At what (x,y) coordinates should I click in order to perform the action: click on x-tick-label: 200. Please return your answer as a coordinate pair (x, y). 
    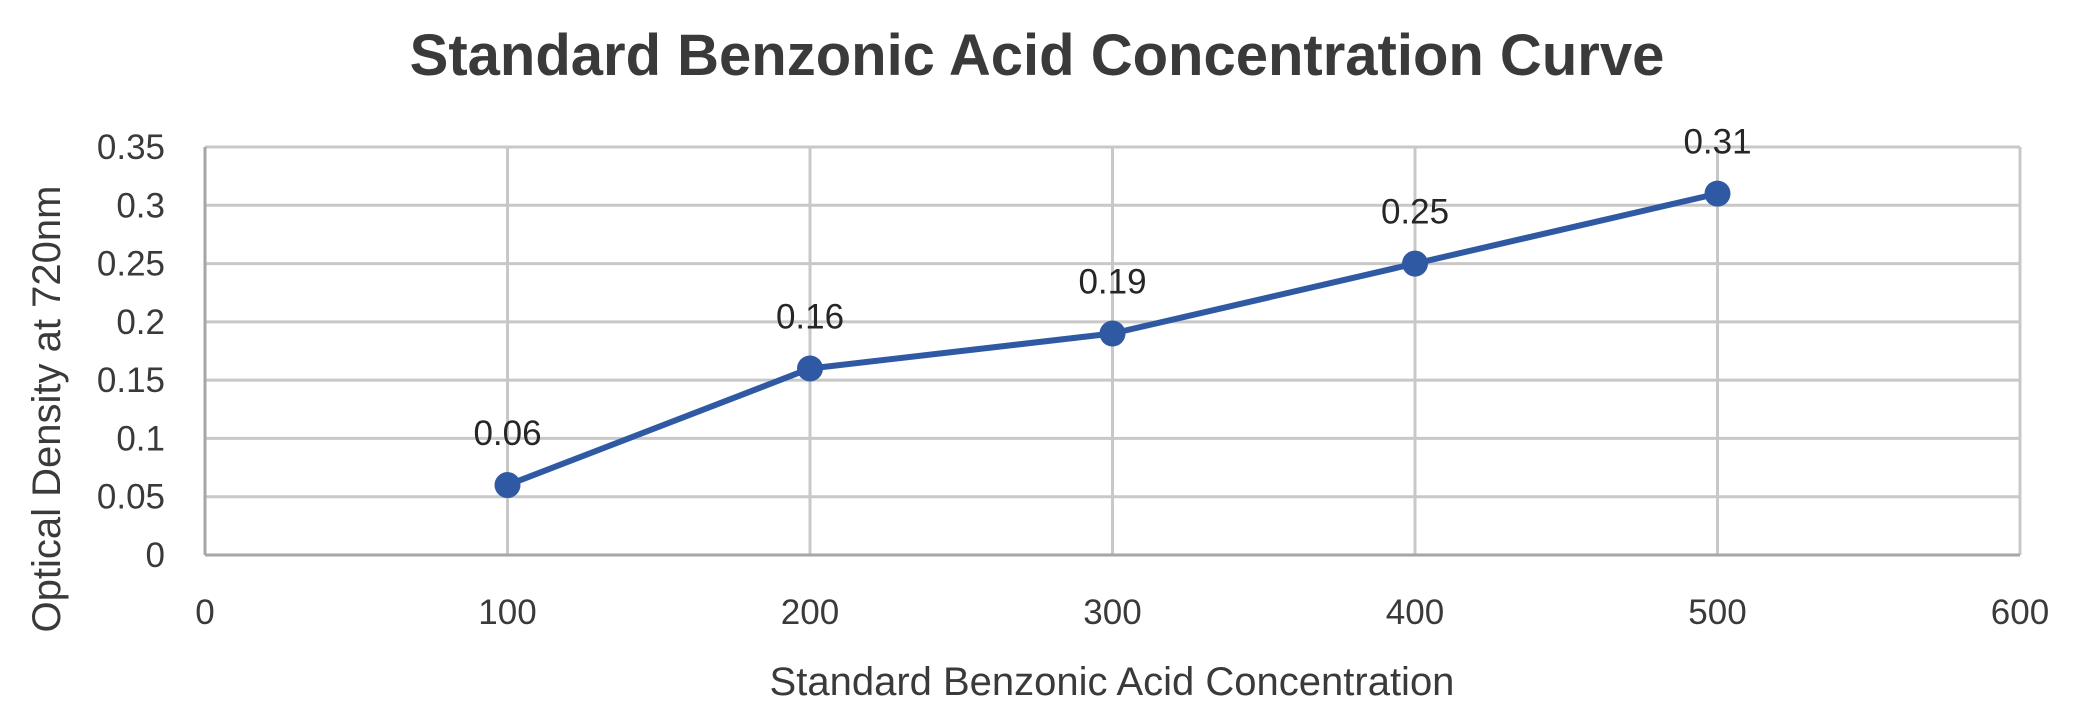
    Looking at the image, I should click on (810, 612).